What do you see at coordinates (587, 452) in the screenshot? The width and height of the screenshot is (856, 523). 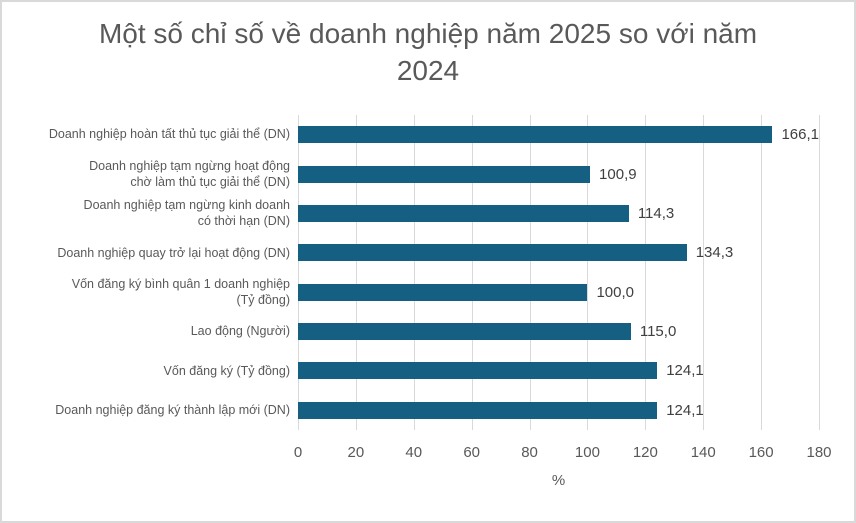 I see `x-tick-label: 100` at bounding box center [587, 452].